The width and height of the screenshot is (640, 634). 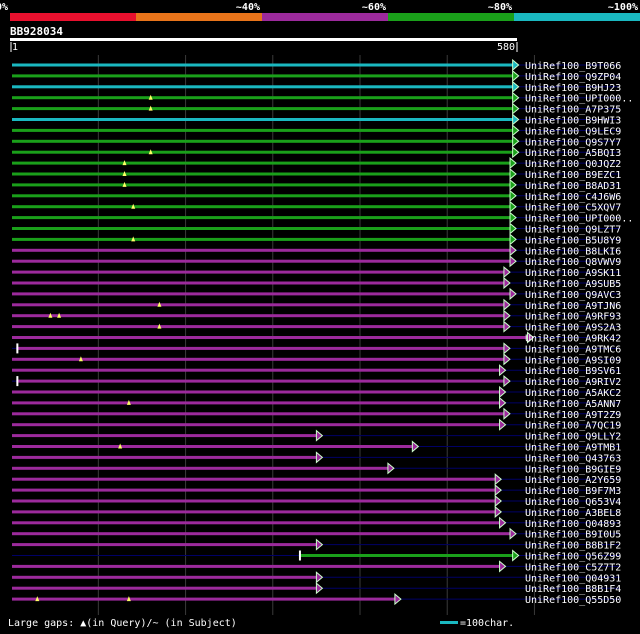 I want to click on hit-row: UniRef100_UPI000.., so click(x=322, y=98).